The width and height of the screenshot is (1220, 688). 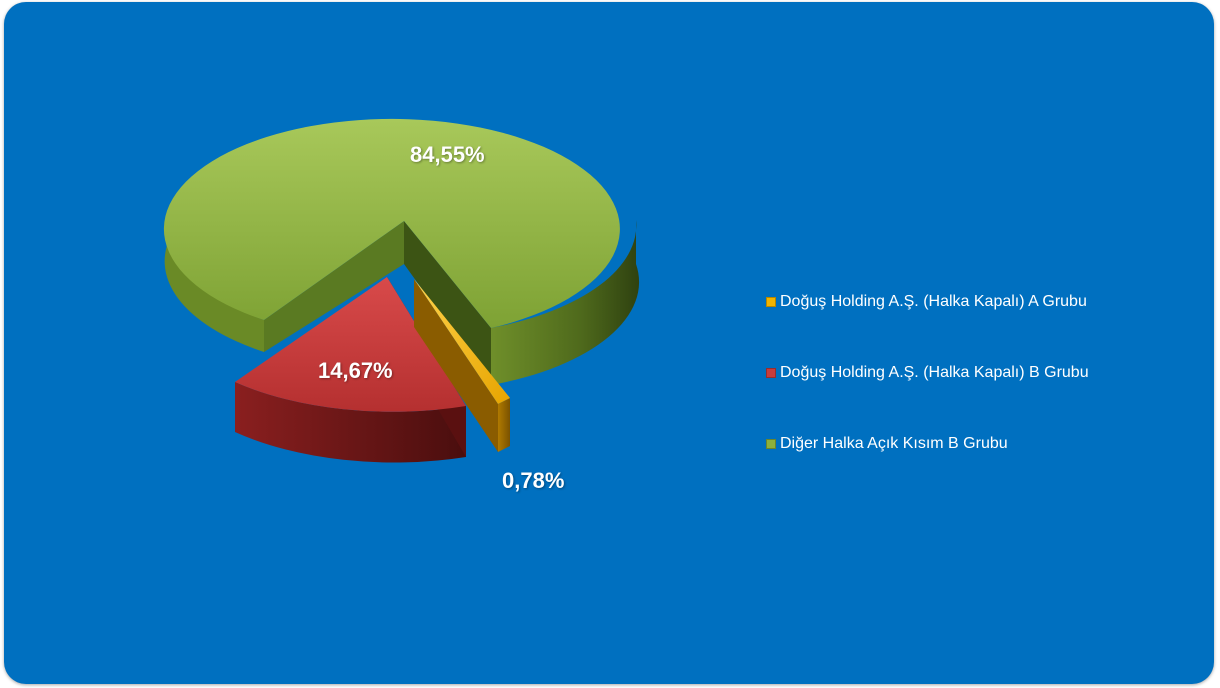 I want to click on legend-swatch-a-grubu, so click(x=771, y=302).